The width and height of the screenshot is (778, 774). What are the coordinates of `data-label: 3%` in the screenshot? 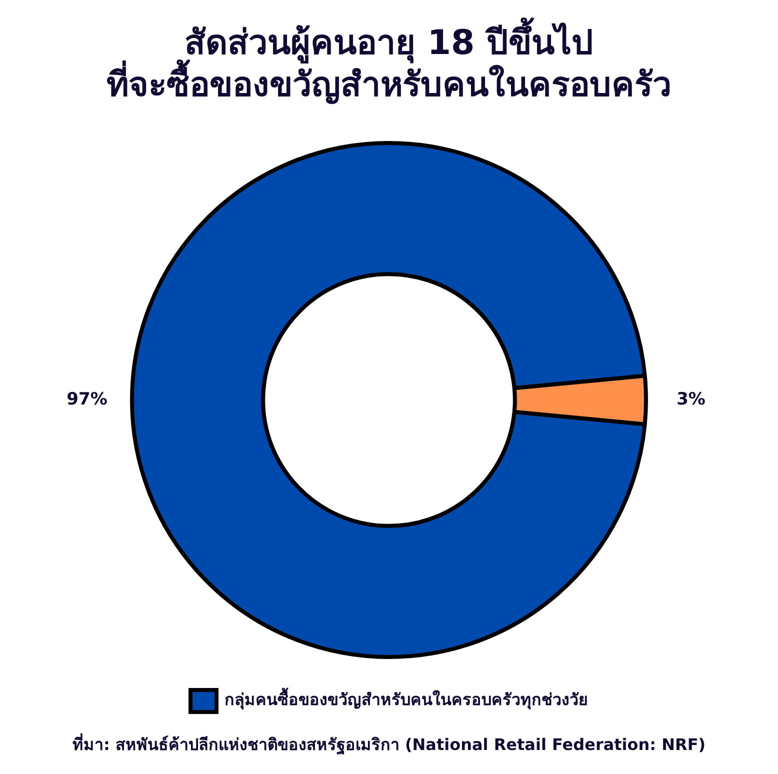 It's located at (691, 399).